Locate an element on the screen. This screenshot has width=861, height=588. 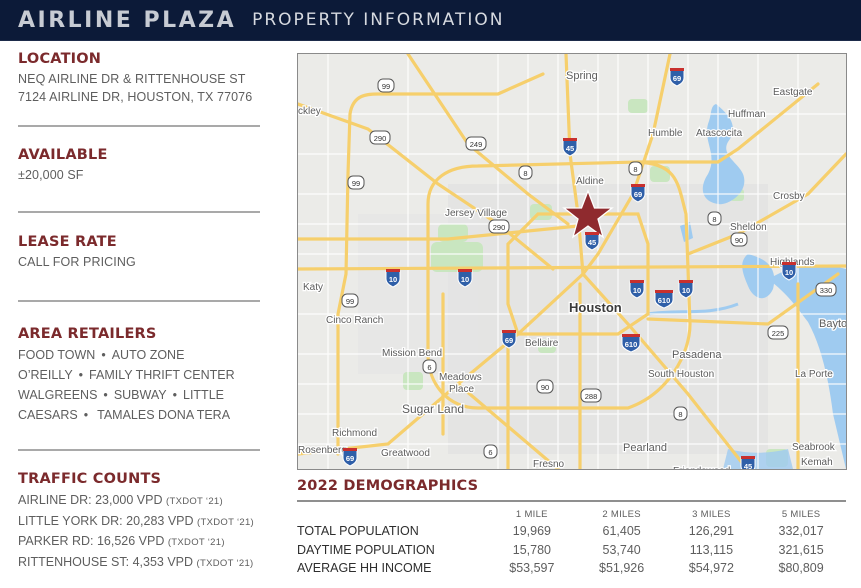
retailers-line: FOOD TOWN • AUTO ZONE is located at coordinates (126, 355).